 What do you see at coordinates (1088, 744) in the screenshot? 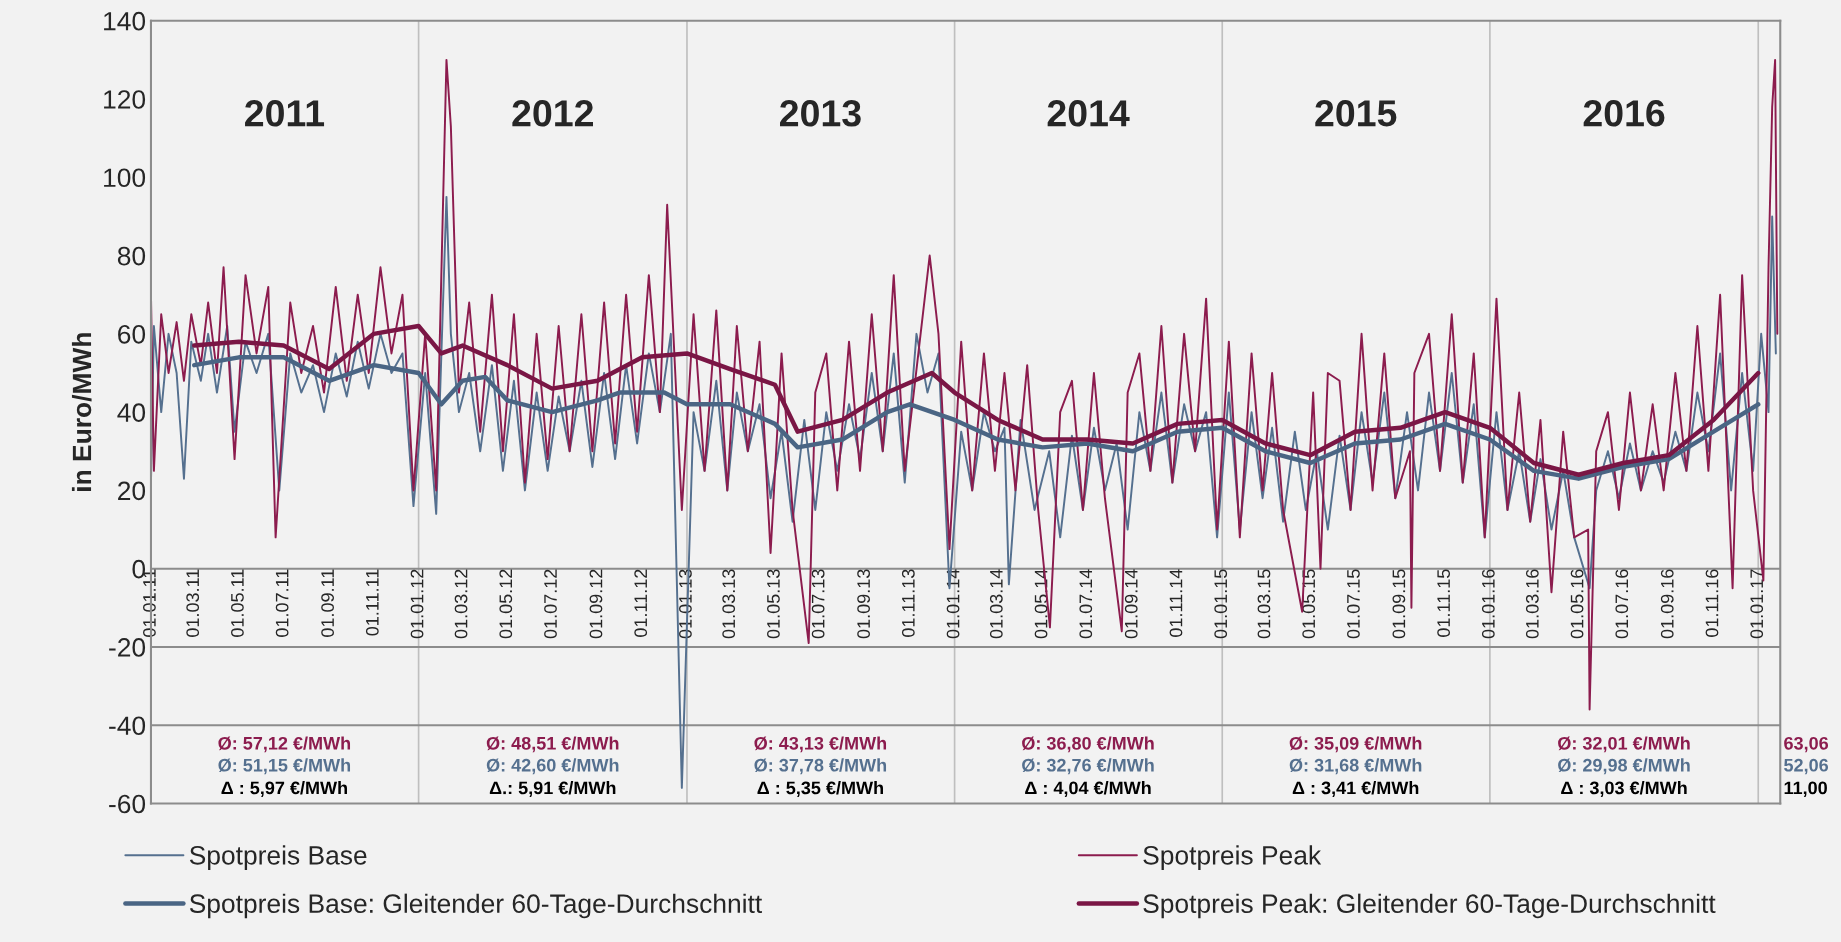
I see `annotation: Ø: 36,80 €/MWh` at bounding box center [1088, 744].